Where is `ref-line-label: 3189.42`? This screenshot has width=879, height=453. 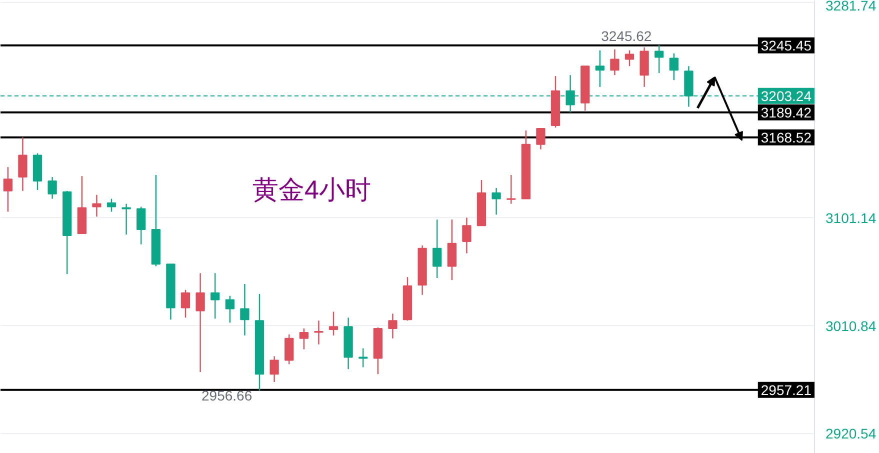
ref-line-label: 3189.42 is located at coordinates (786, 112).